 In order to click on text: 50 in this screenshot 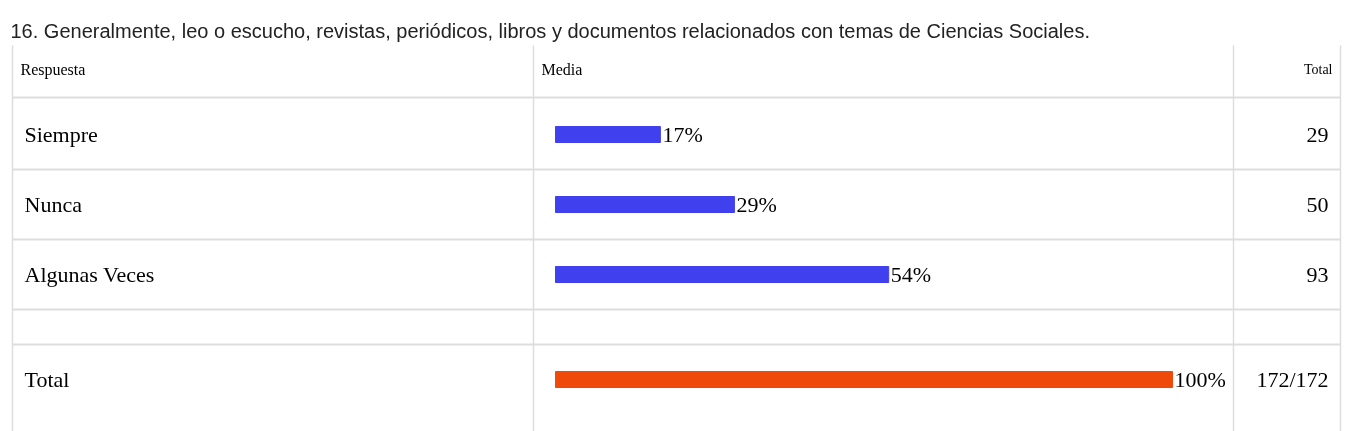, I will do `click(1317, 204)`.